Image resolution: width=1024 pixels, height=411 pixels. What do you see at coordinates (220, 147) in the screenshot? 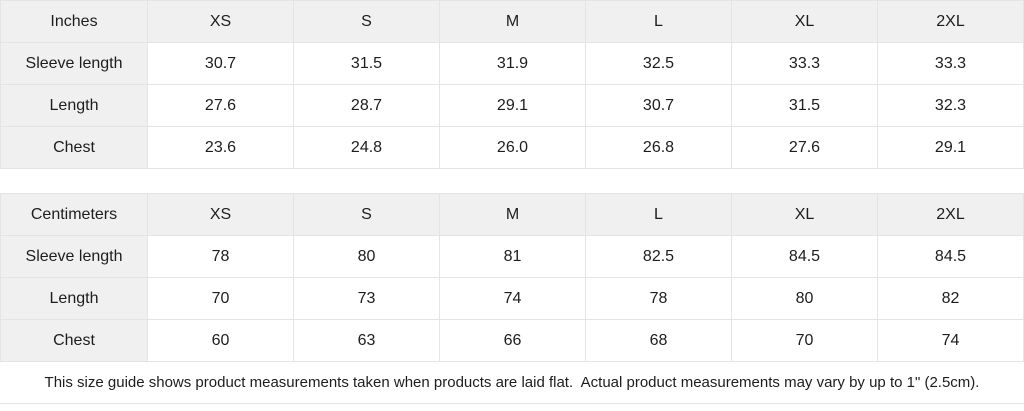
I see `measurement-value-cell: 23.6` at bounding box center [220, 147].